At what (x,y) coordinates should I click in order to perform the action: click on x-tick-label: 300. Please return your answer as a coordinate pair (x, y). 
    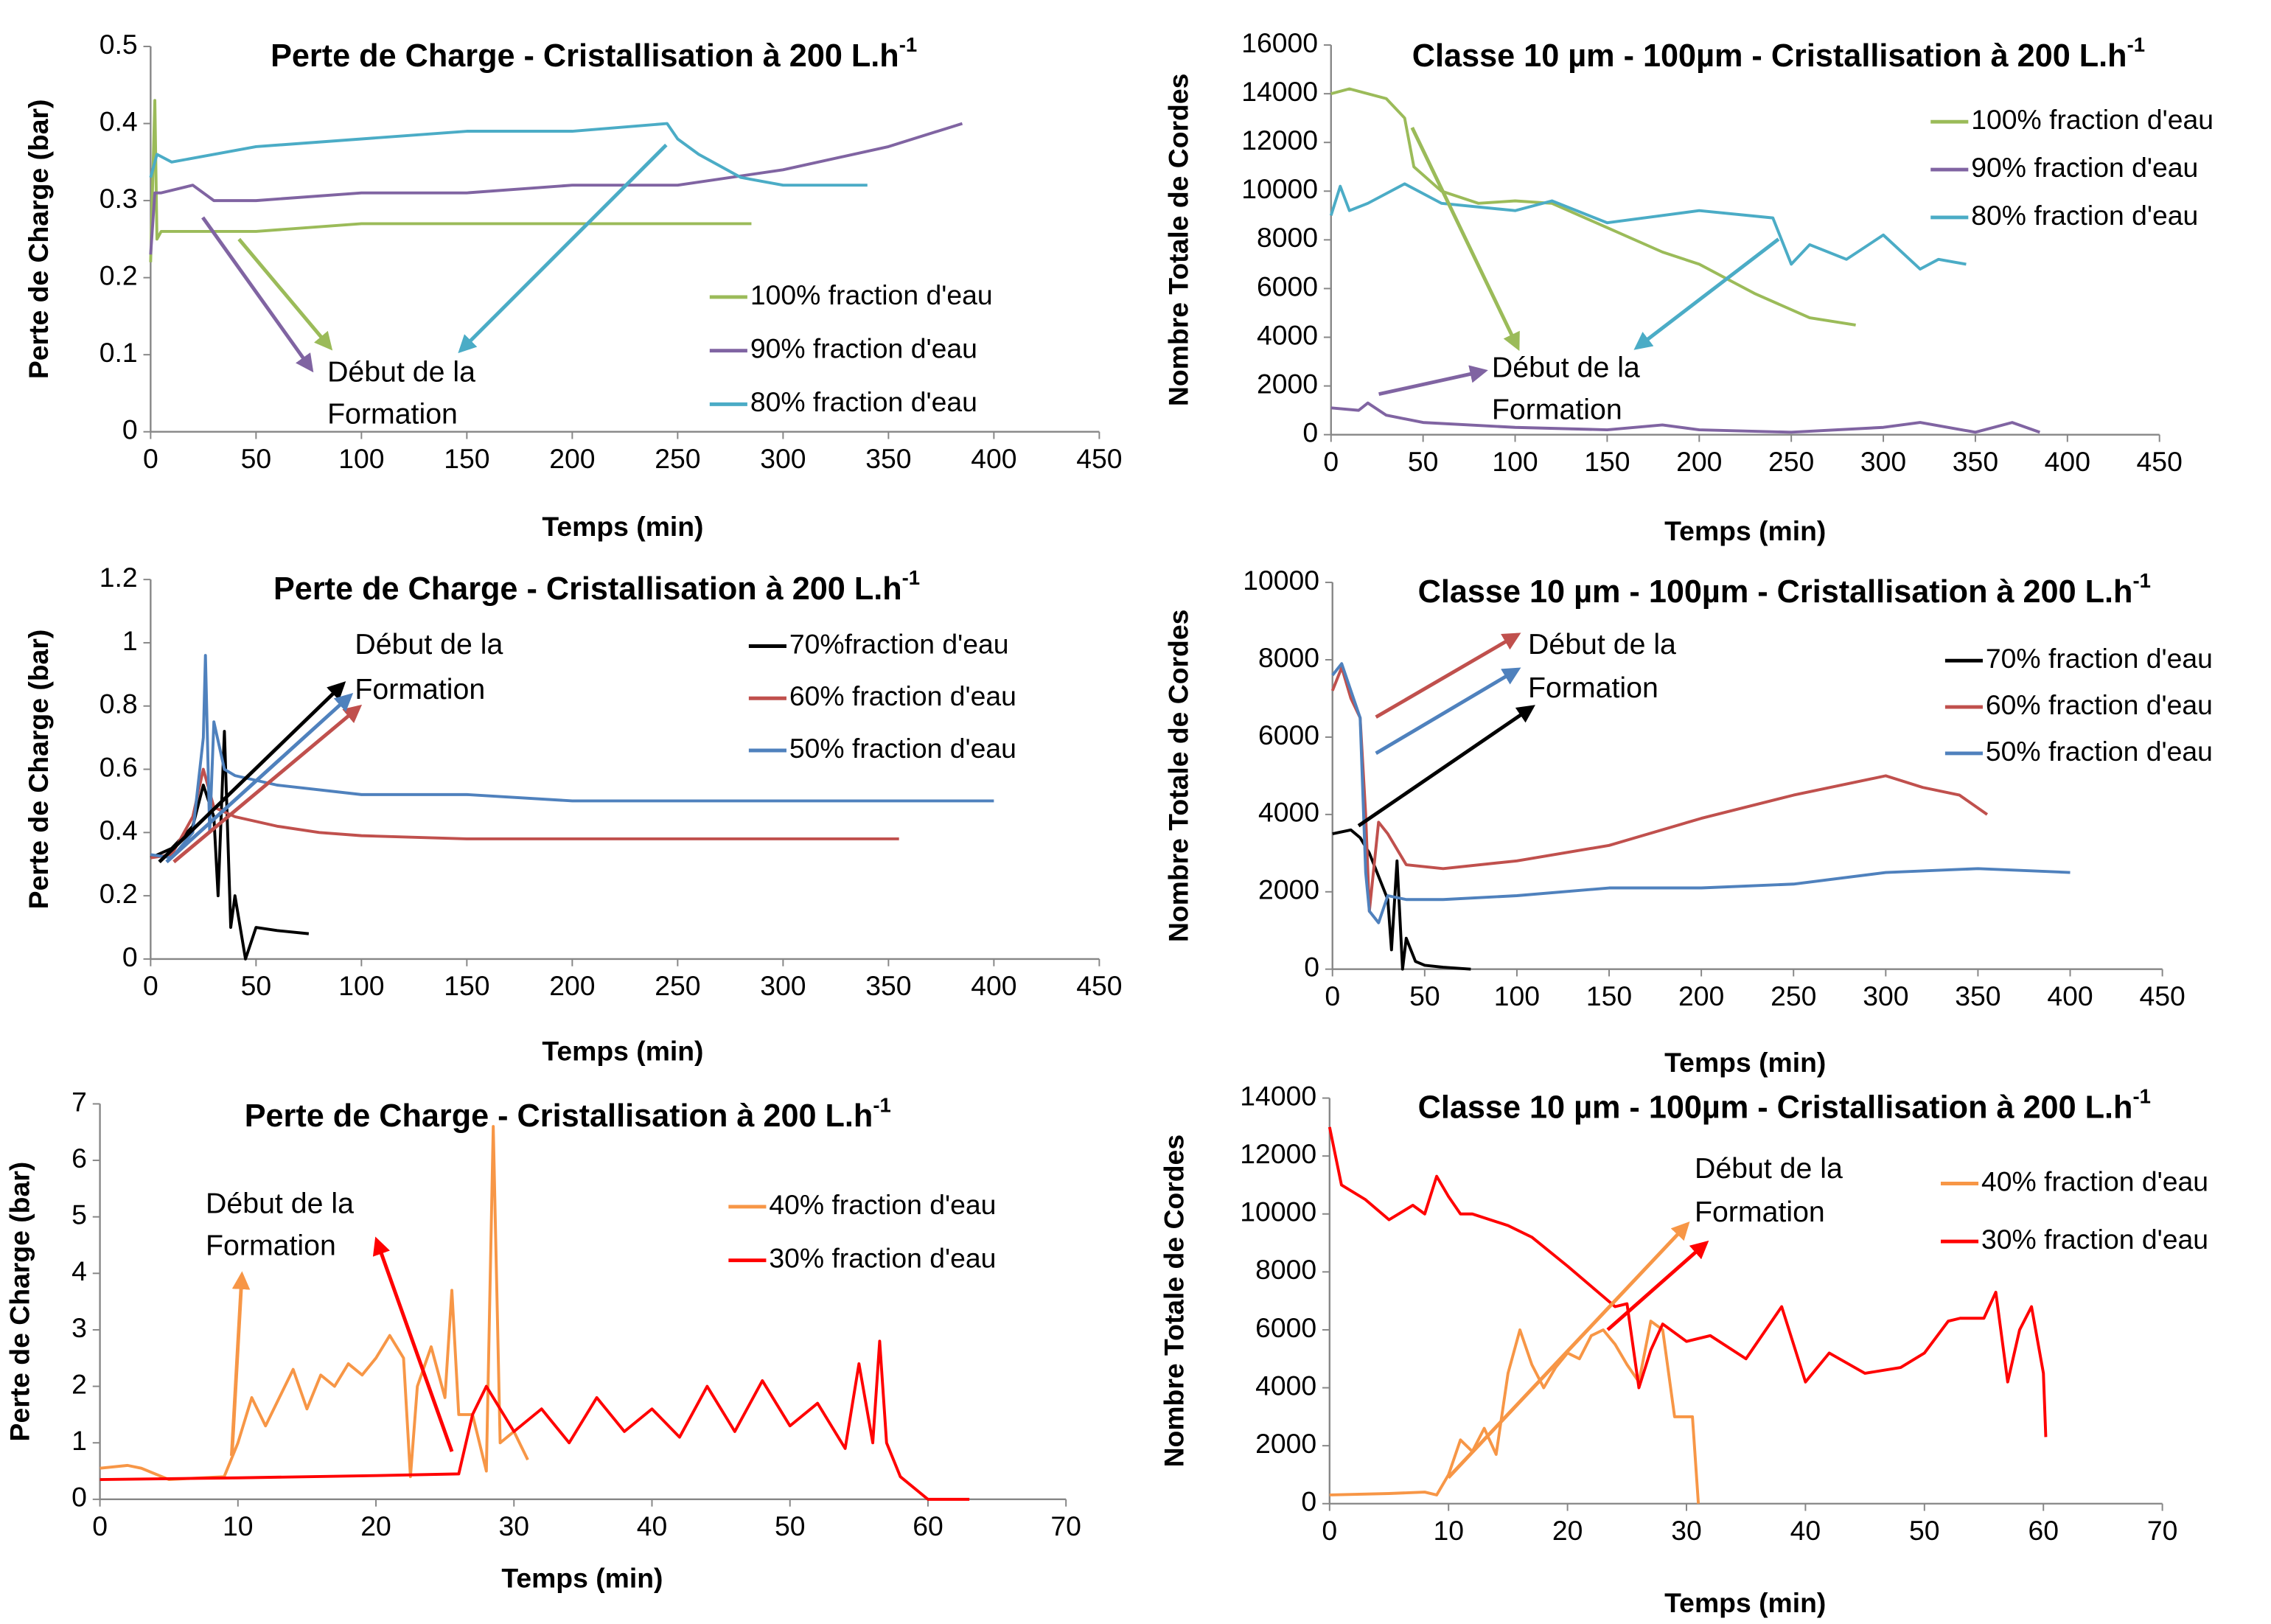
    Looking at the image, I should click on (1886, 995).